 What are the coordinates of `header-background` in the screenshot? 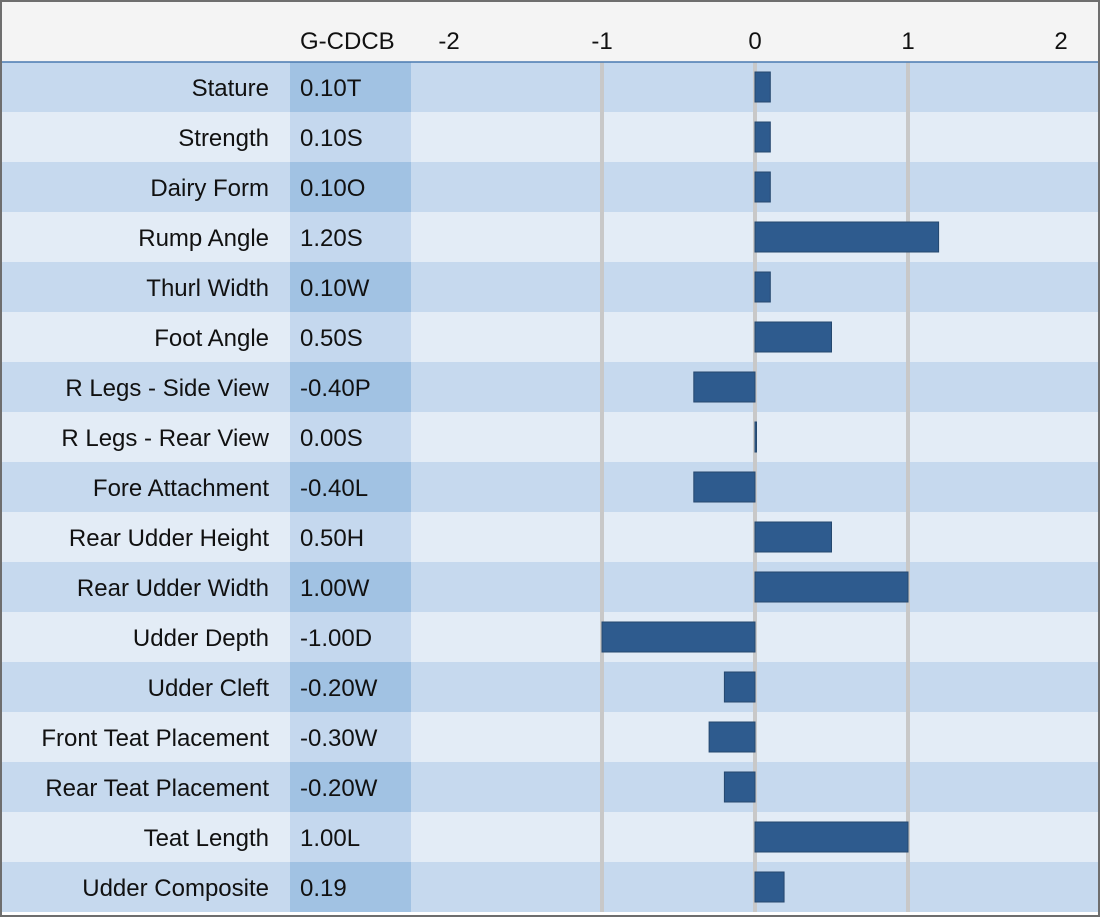 It's located at (550, 31).